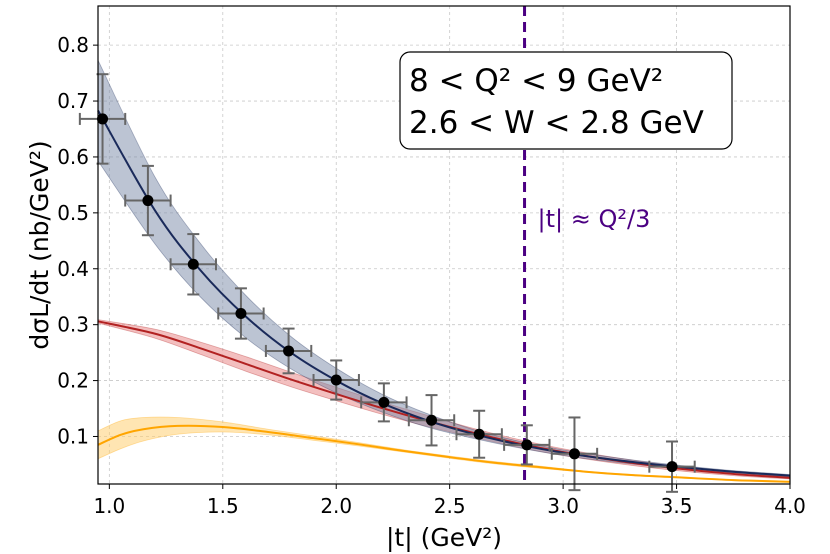 The image size is (830, 554). I want to click on x-tick-label: 3.0, so click(563, 506).